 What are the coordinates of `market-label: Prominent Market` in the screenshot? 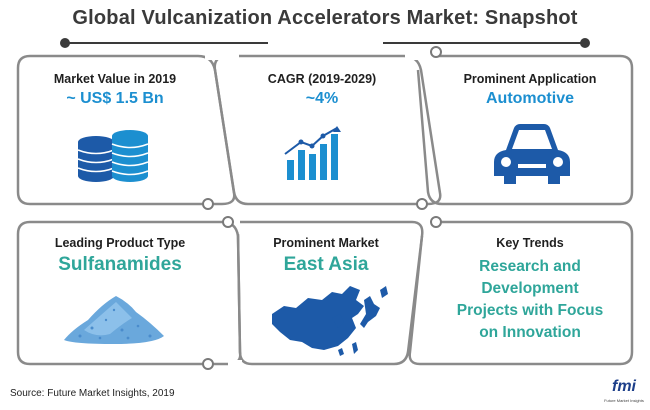 It's located at (326, 243).